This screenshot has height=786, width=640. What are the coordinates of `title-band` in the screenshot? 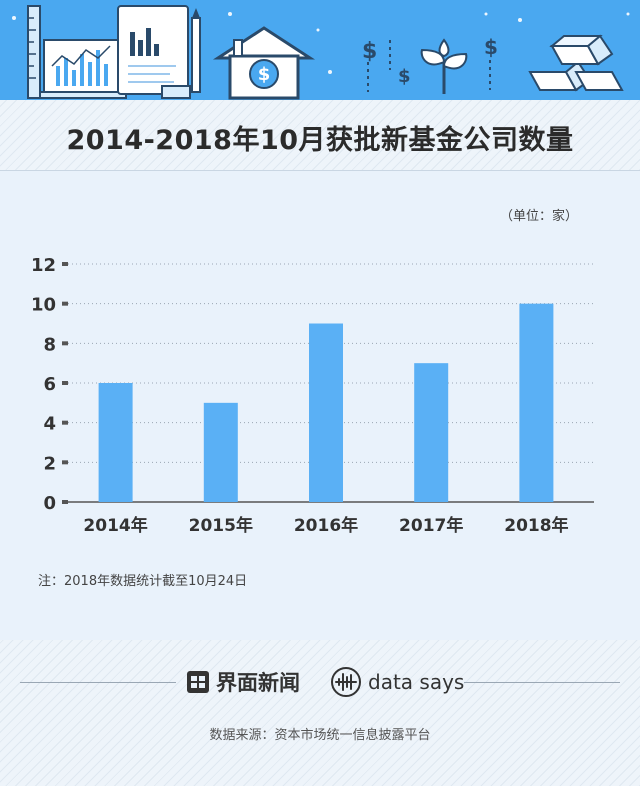 It's located at (320, 135).